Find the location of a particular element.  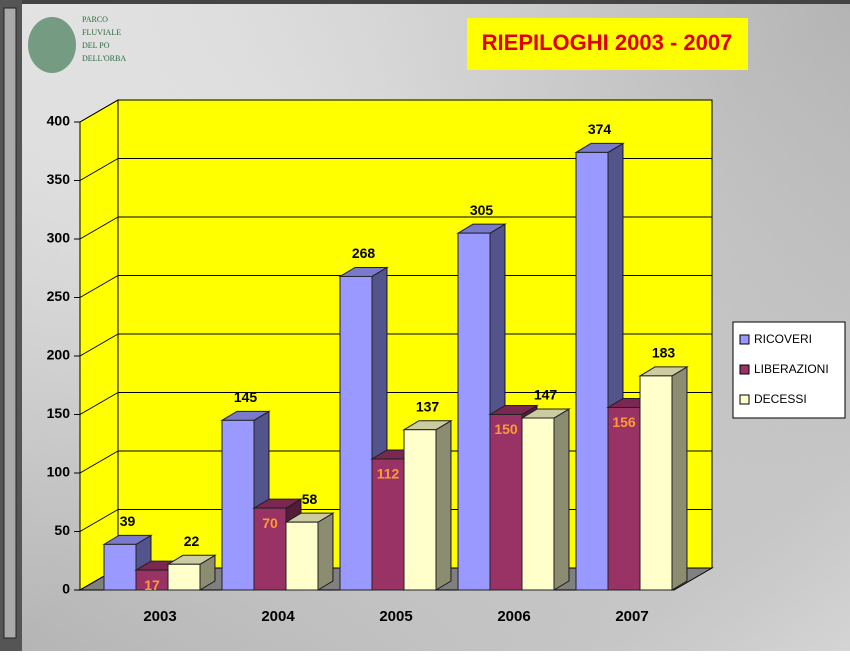

data-label: 183 is located at coordinates (664, 353).